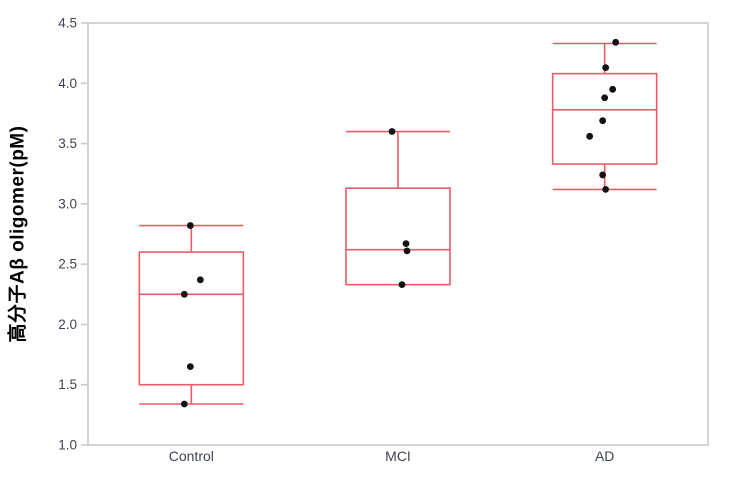 The height and width of the screenshot is (484, 737). What do you see at coordinates (191, 456) in the screenshot?
I see `x-category-label-control: Control` at bounding box center [191, 456].